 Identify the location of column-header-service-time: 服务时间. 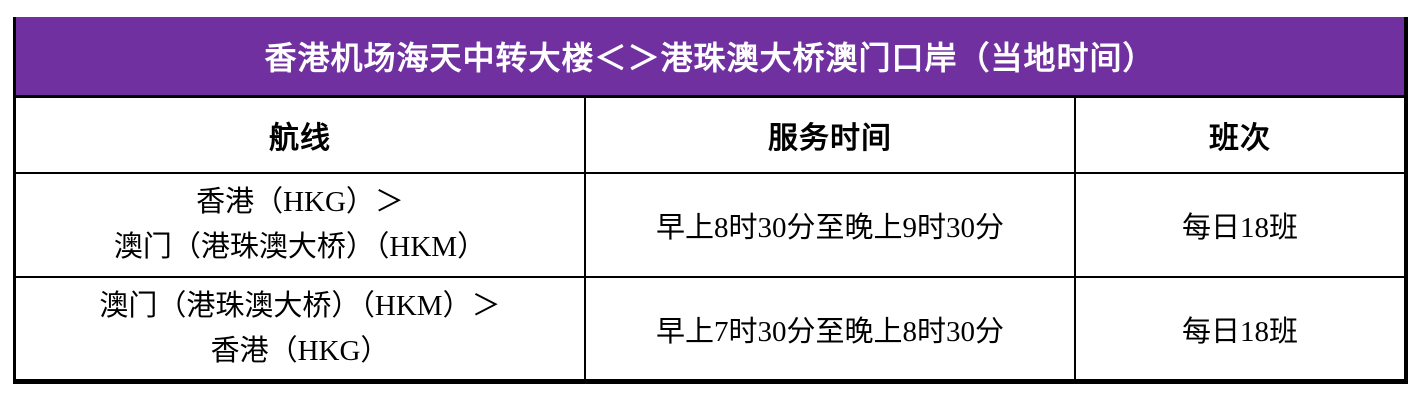
(830, 136).